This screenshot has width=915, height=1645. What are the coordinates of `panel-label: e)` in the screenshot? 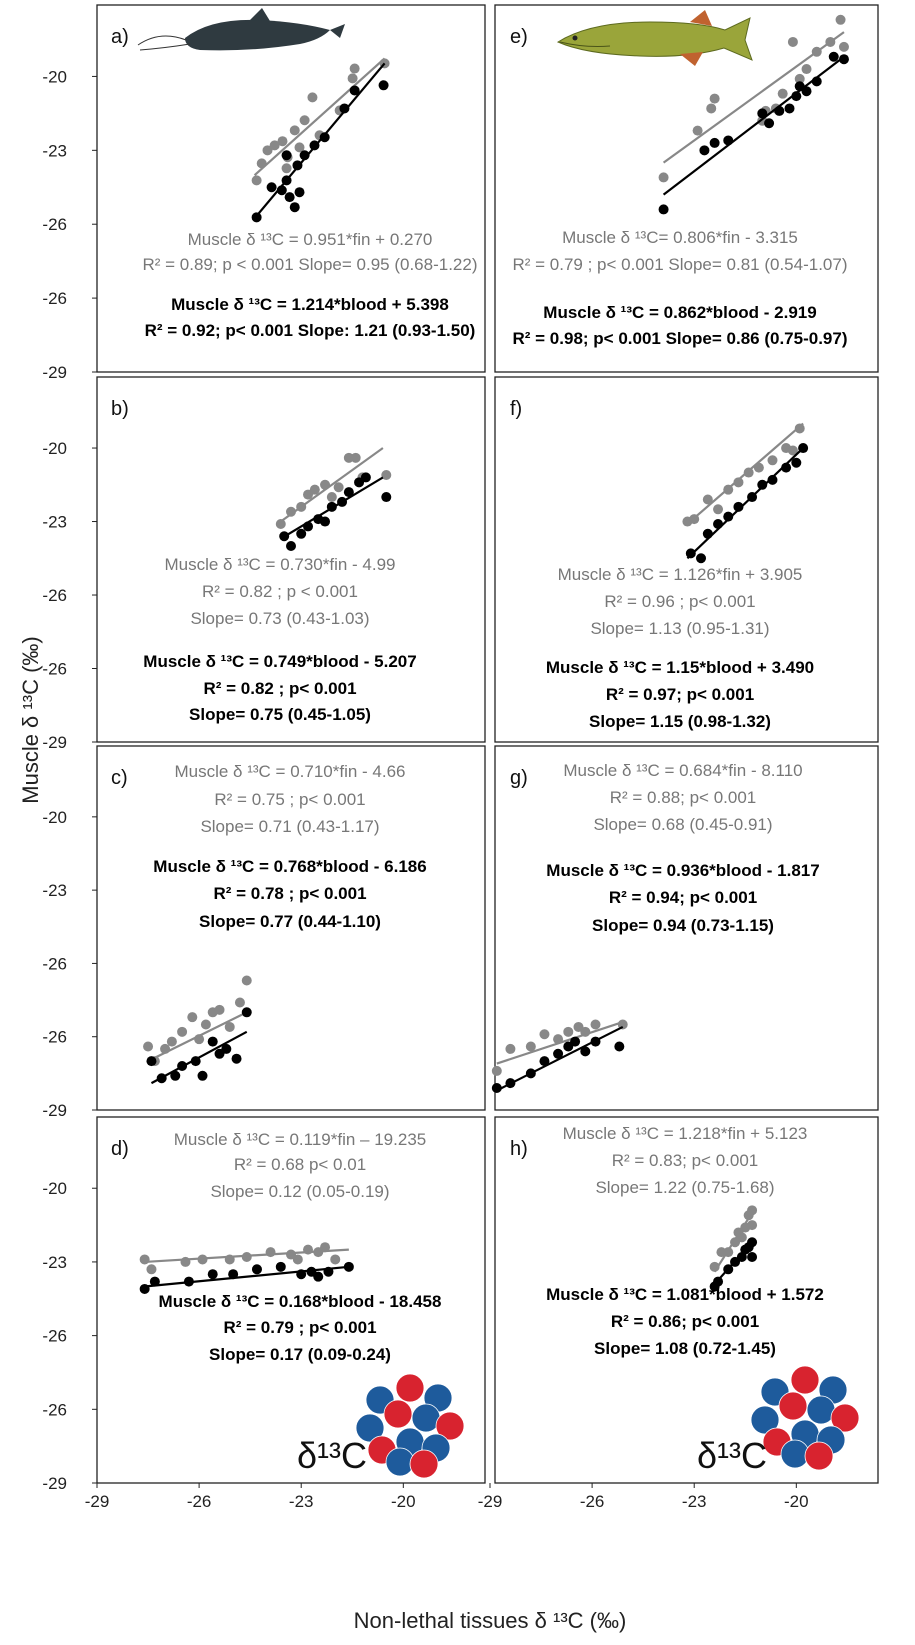 It's located at (519, 37).